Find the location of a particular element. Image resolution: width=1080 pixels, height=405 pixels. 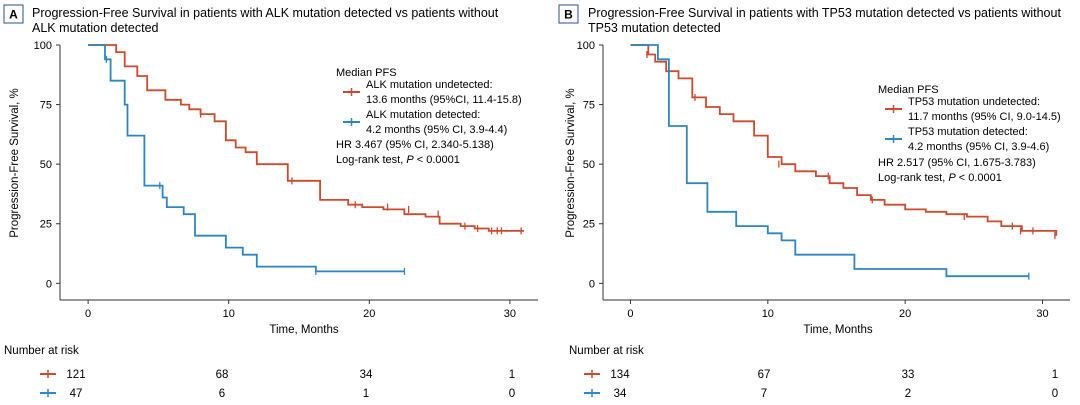

panel-b-y-tick-label: 100 is located at coordinates (586, 46).